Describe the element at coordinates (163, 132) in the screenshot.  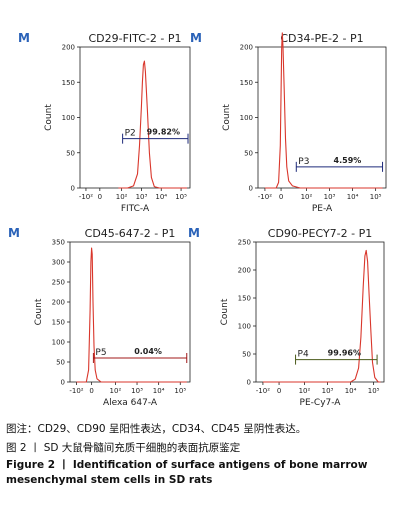
I see `gate-percent-label: 99.82%` at that location.